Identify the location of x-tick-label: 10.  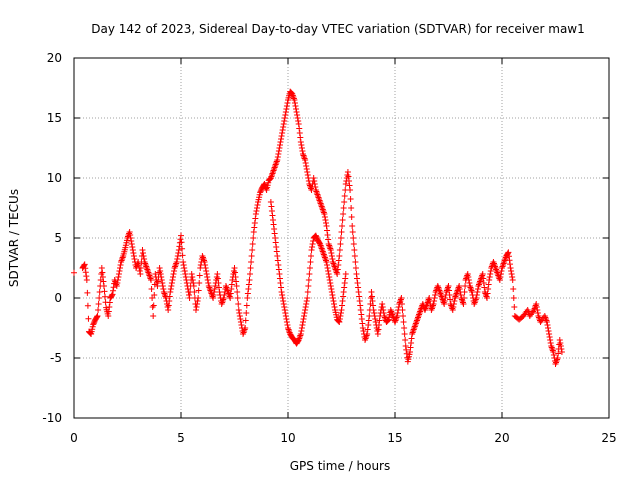
(287, 438).